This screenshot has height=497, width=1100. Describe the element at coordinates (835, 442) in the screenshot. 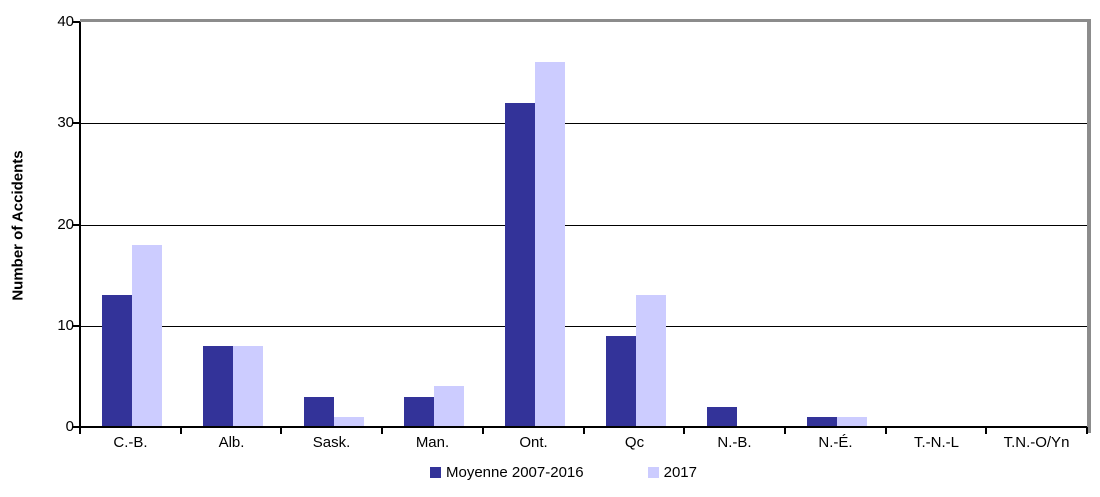

I see `x-axis-label-7: N.-É.` at that location.